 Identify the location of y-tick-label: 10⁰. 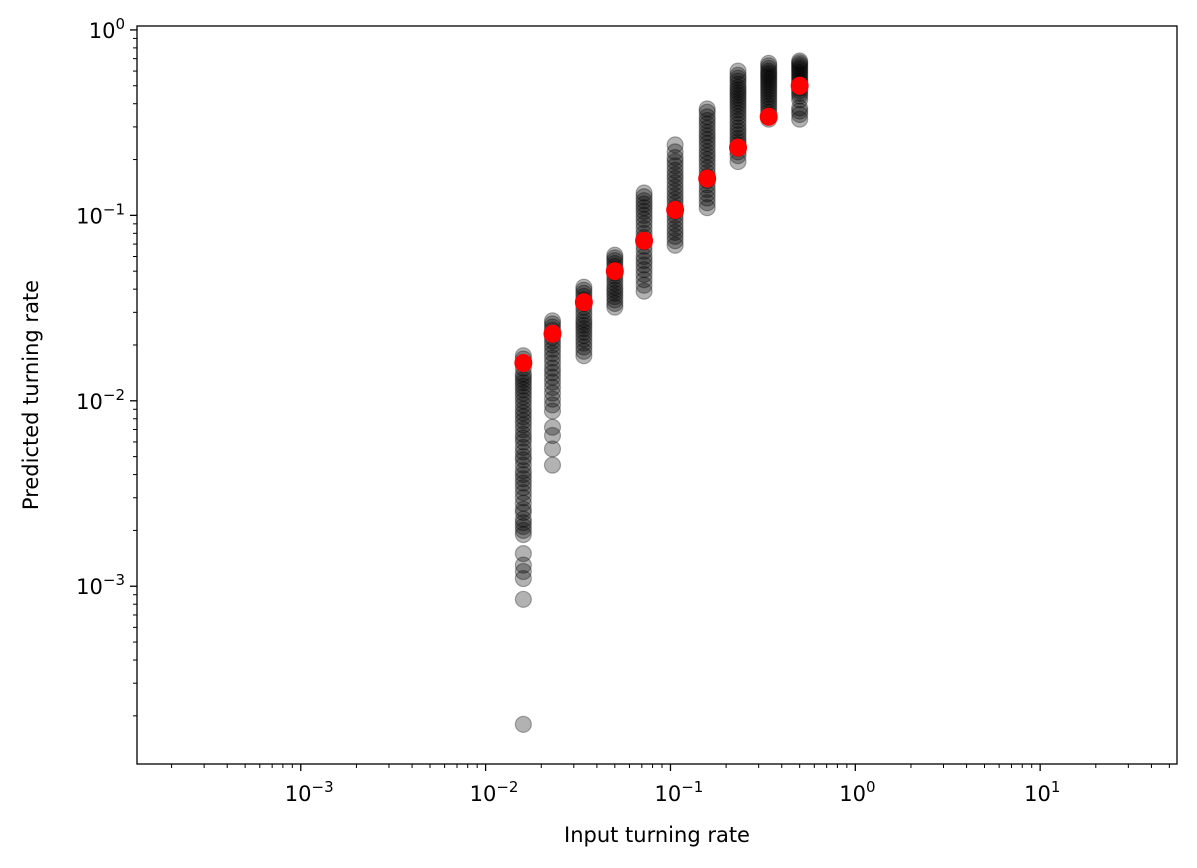
(107, 29).